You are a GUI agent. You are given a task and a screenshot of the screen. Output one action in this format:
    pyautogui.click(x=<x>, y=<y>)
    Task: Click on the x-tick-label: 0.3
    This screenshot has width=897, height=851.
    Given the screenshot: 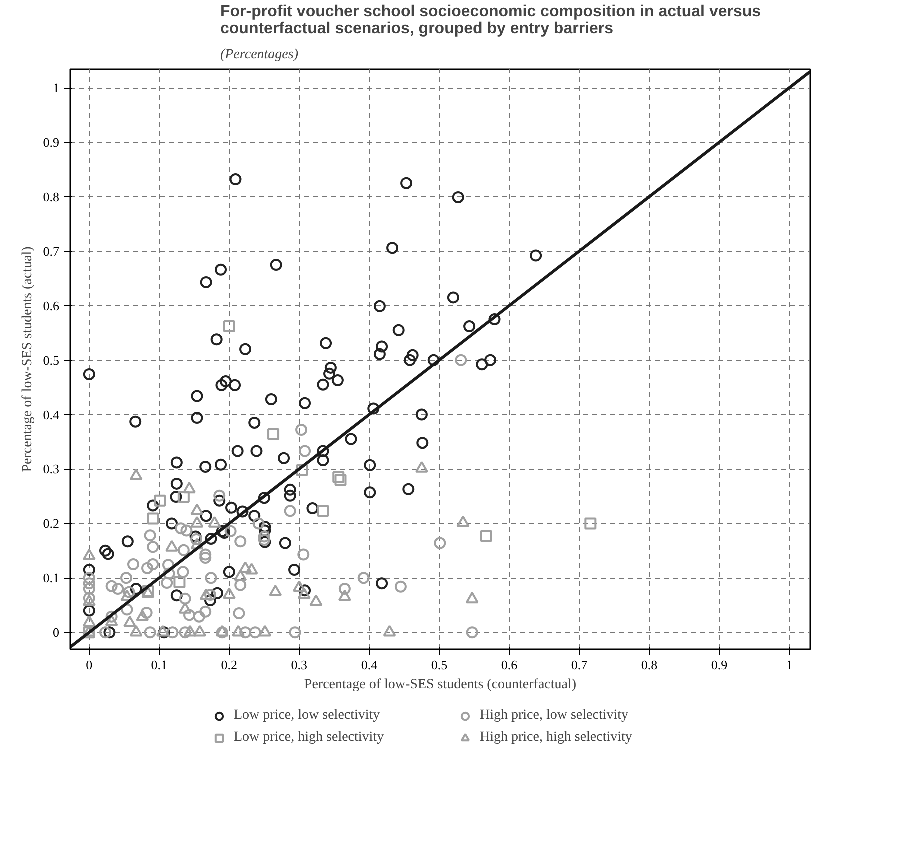 What is the action you would take?
    pyautogui.click(x=299, y=665)
    